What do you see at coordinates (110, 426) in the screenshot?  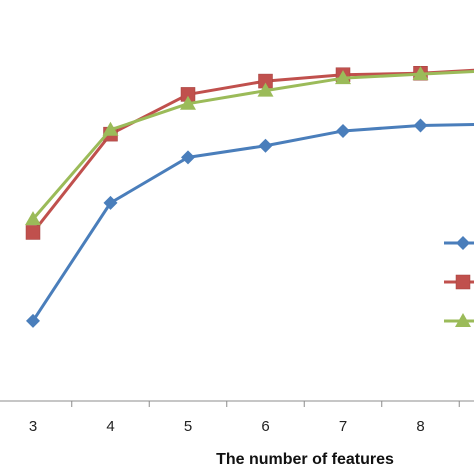 I see `x-tick-label: 4` at bounding box center [110, 426].